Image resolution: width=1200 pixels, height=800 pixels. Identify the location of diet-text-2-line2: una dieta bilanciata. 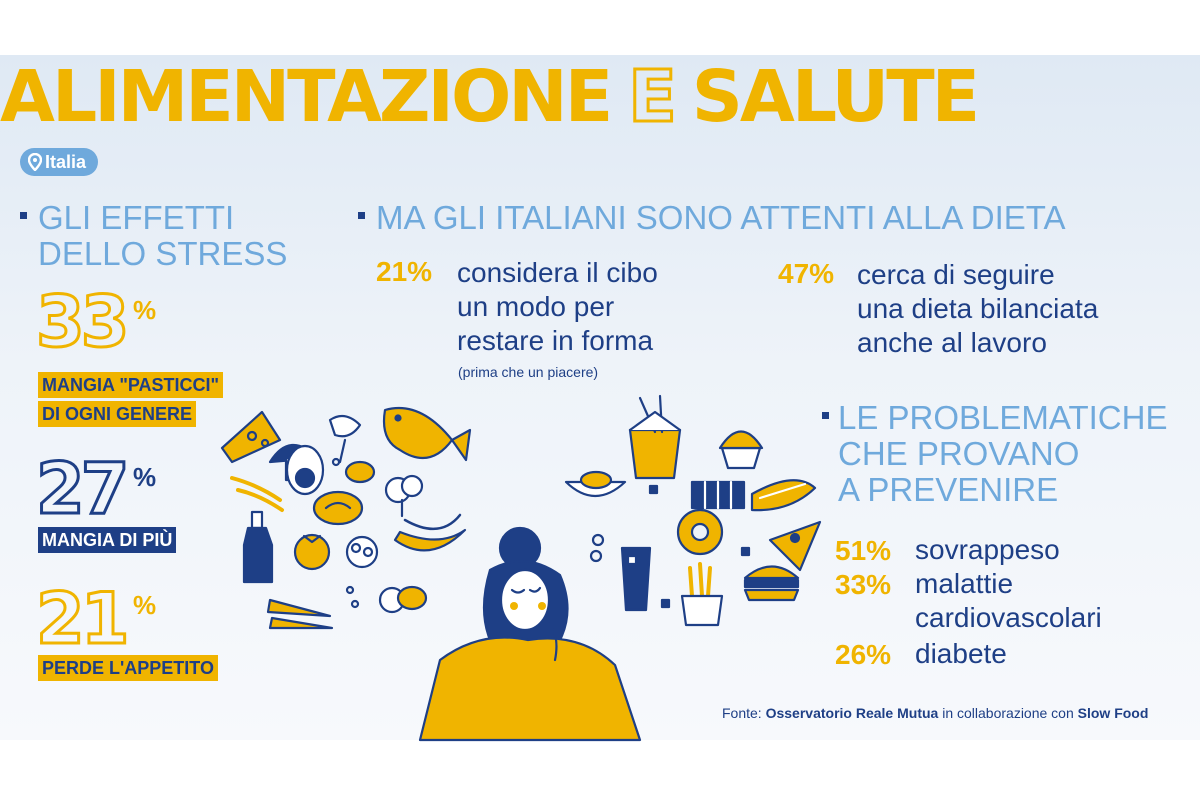
(978, 308).